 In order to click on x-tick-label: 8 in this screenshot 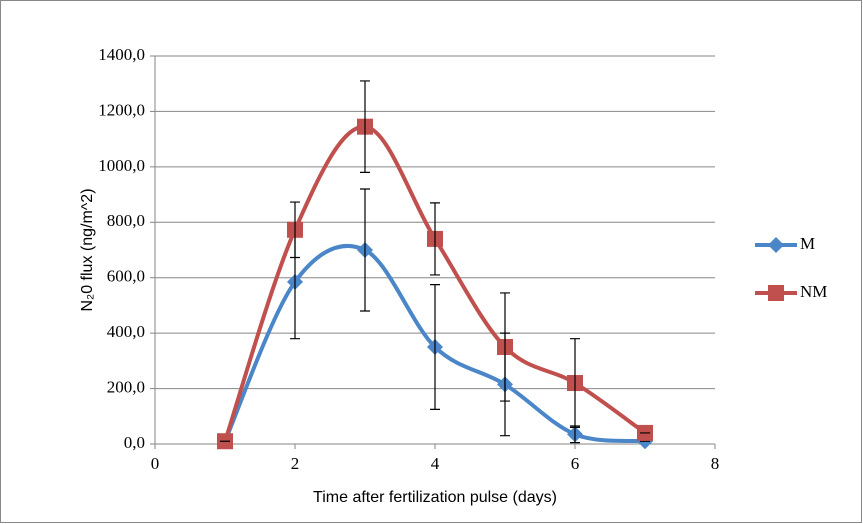, I will do `click(715, 463)`.